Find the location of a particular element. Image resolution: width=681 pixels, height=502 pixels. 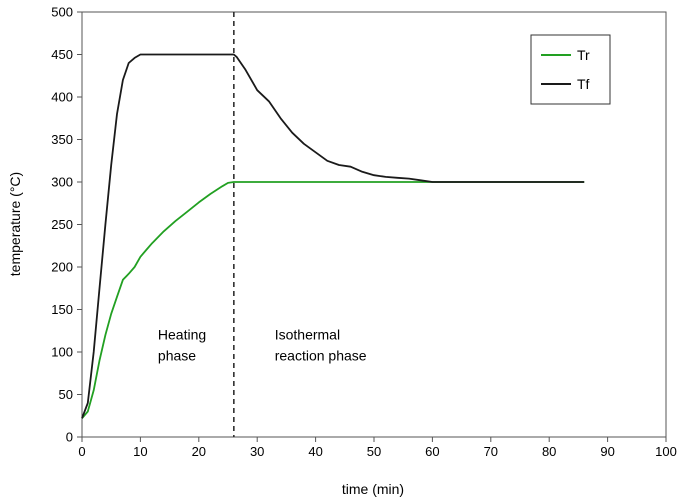

y-tick-label: 100 is located at coordinates (62, 352).